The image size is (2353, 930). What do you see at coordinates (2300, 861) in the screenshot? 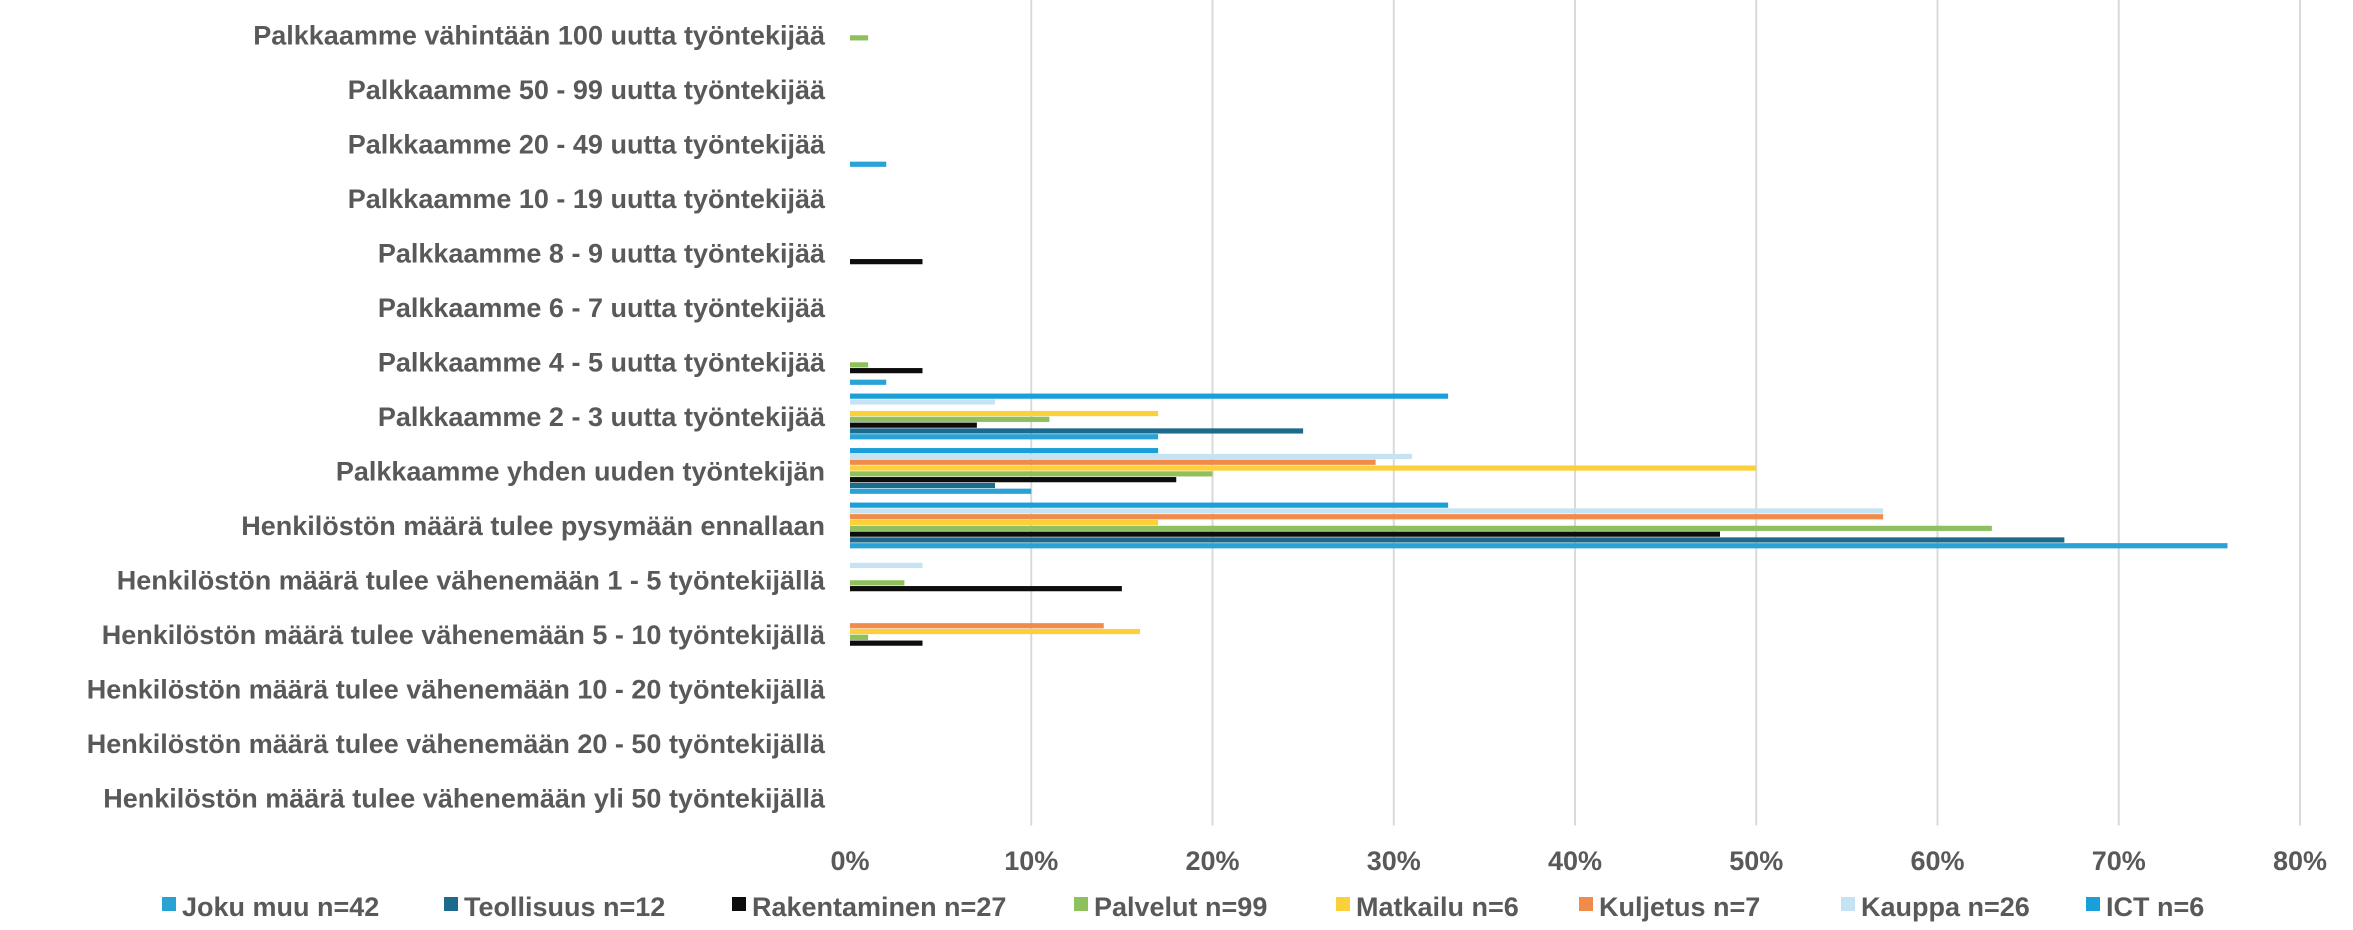
I see `x-tick-label: 80%` at bounding box center [2300, 861].